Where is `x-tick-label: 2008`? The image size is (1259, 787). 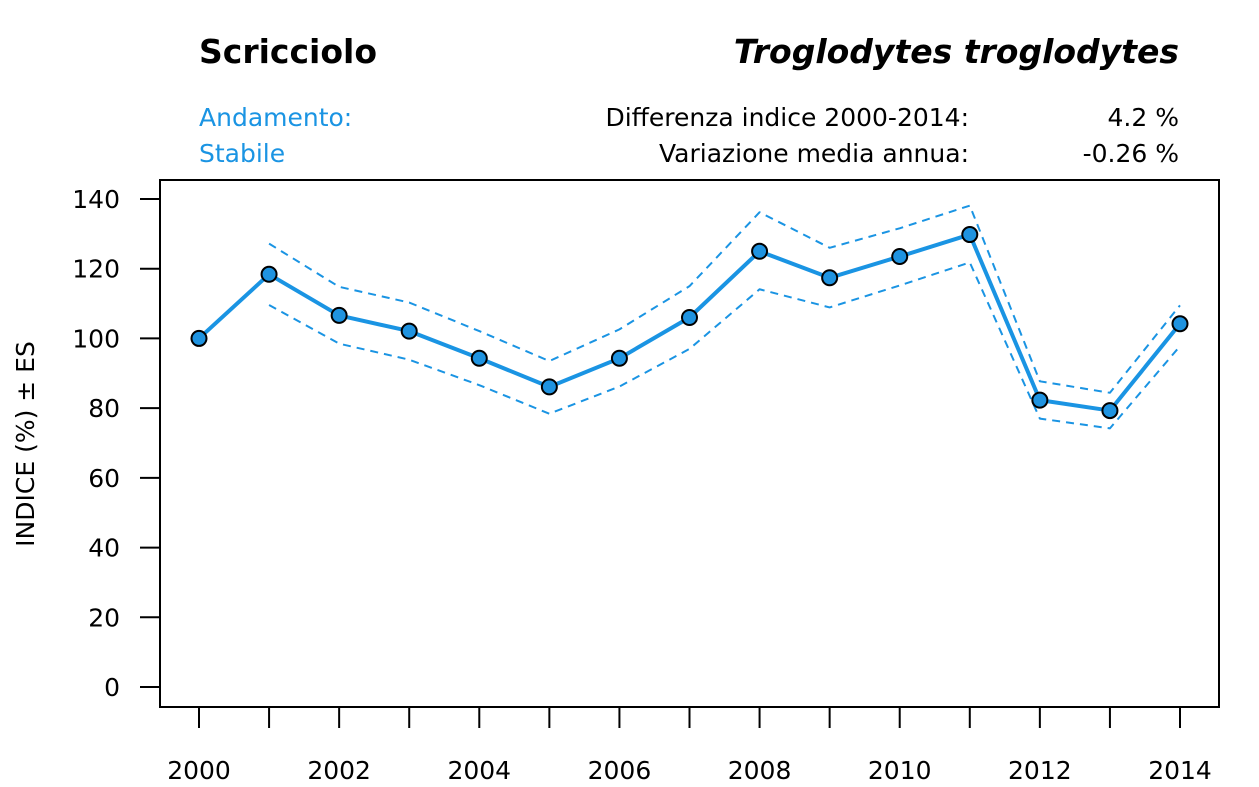 x-tick-label: 2008 is located at coordinates (760, 770).